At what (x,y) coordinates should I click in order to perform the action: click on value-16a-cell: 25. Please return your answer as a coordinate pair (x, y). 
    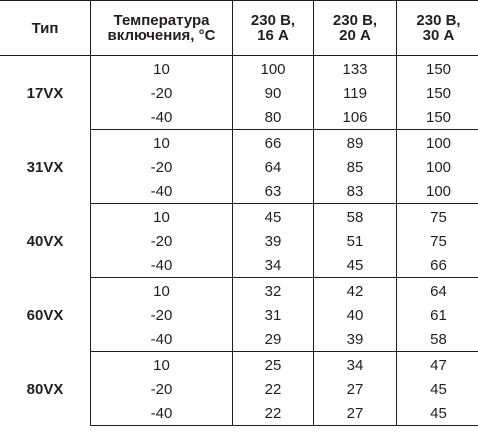
    Looking at the image, I should click on (273, 364).